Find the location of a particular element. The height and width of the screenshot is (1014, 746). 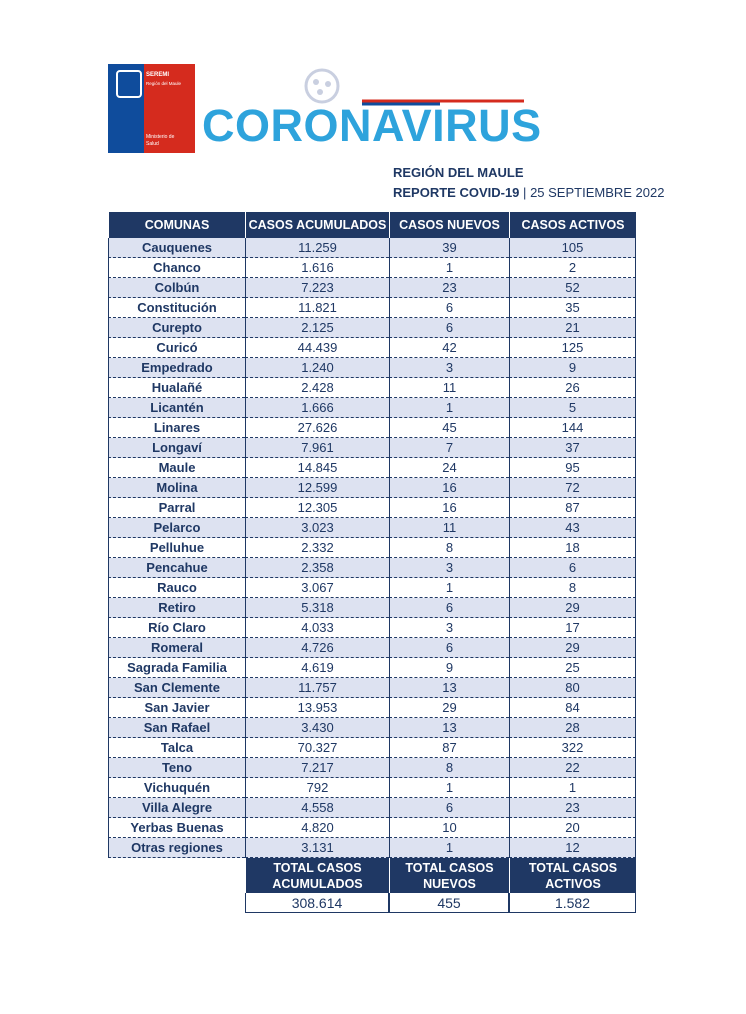

commune-name: Licantén is located at coordinates (176, 408).